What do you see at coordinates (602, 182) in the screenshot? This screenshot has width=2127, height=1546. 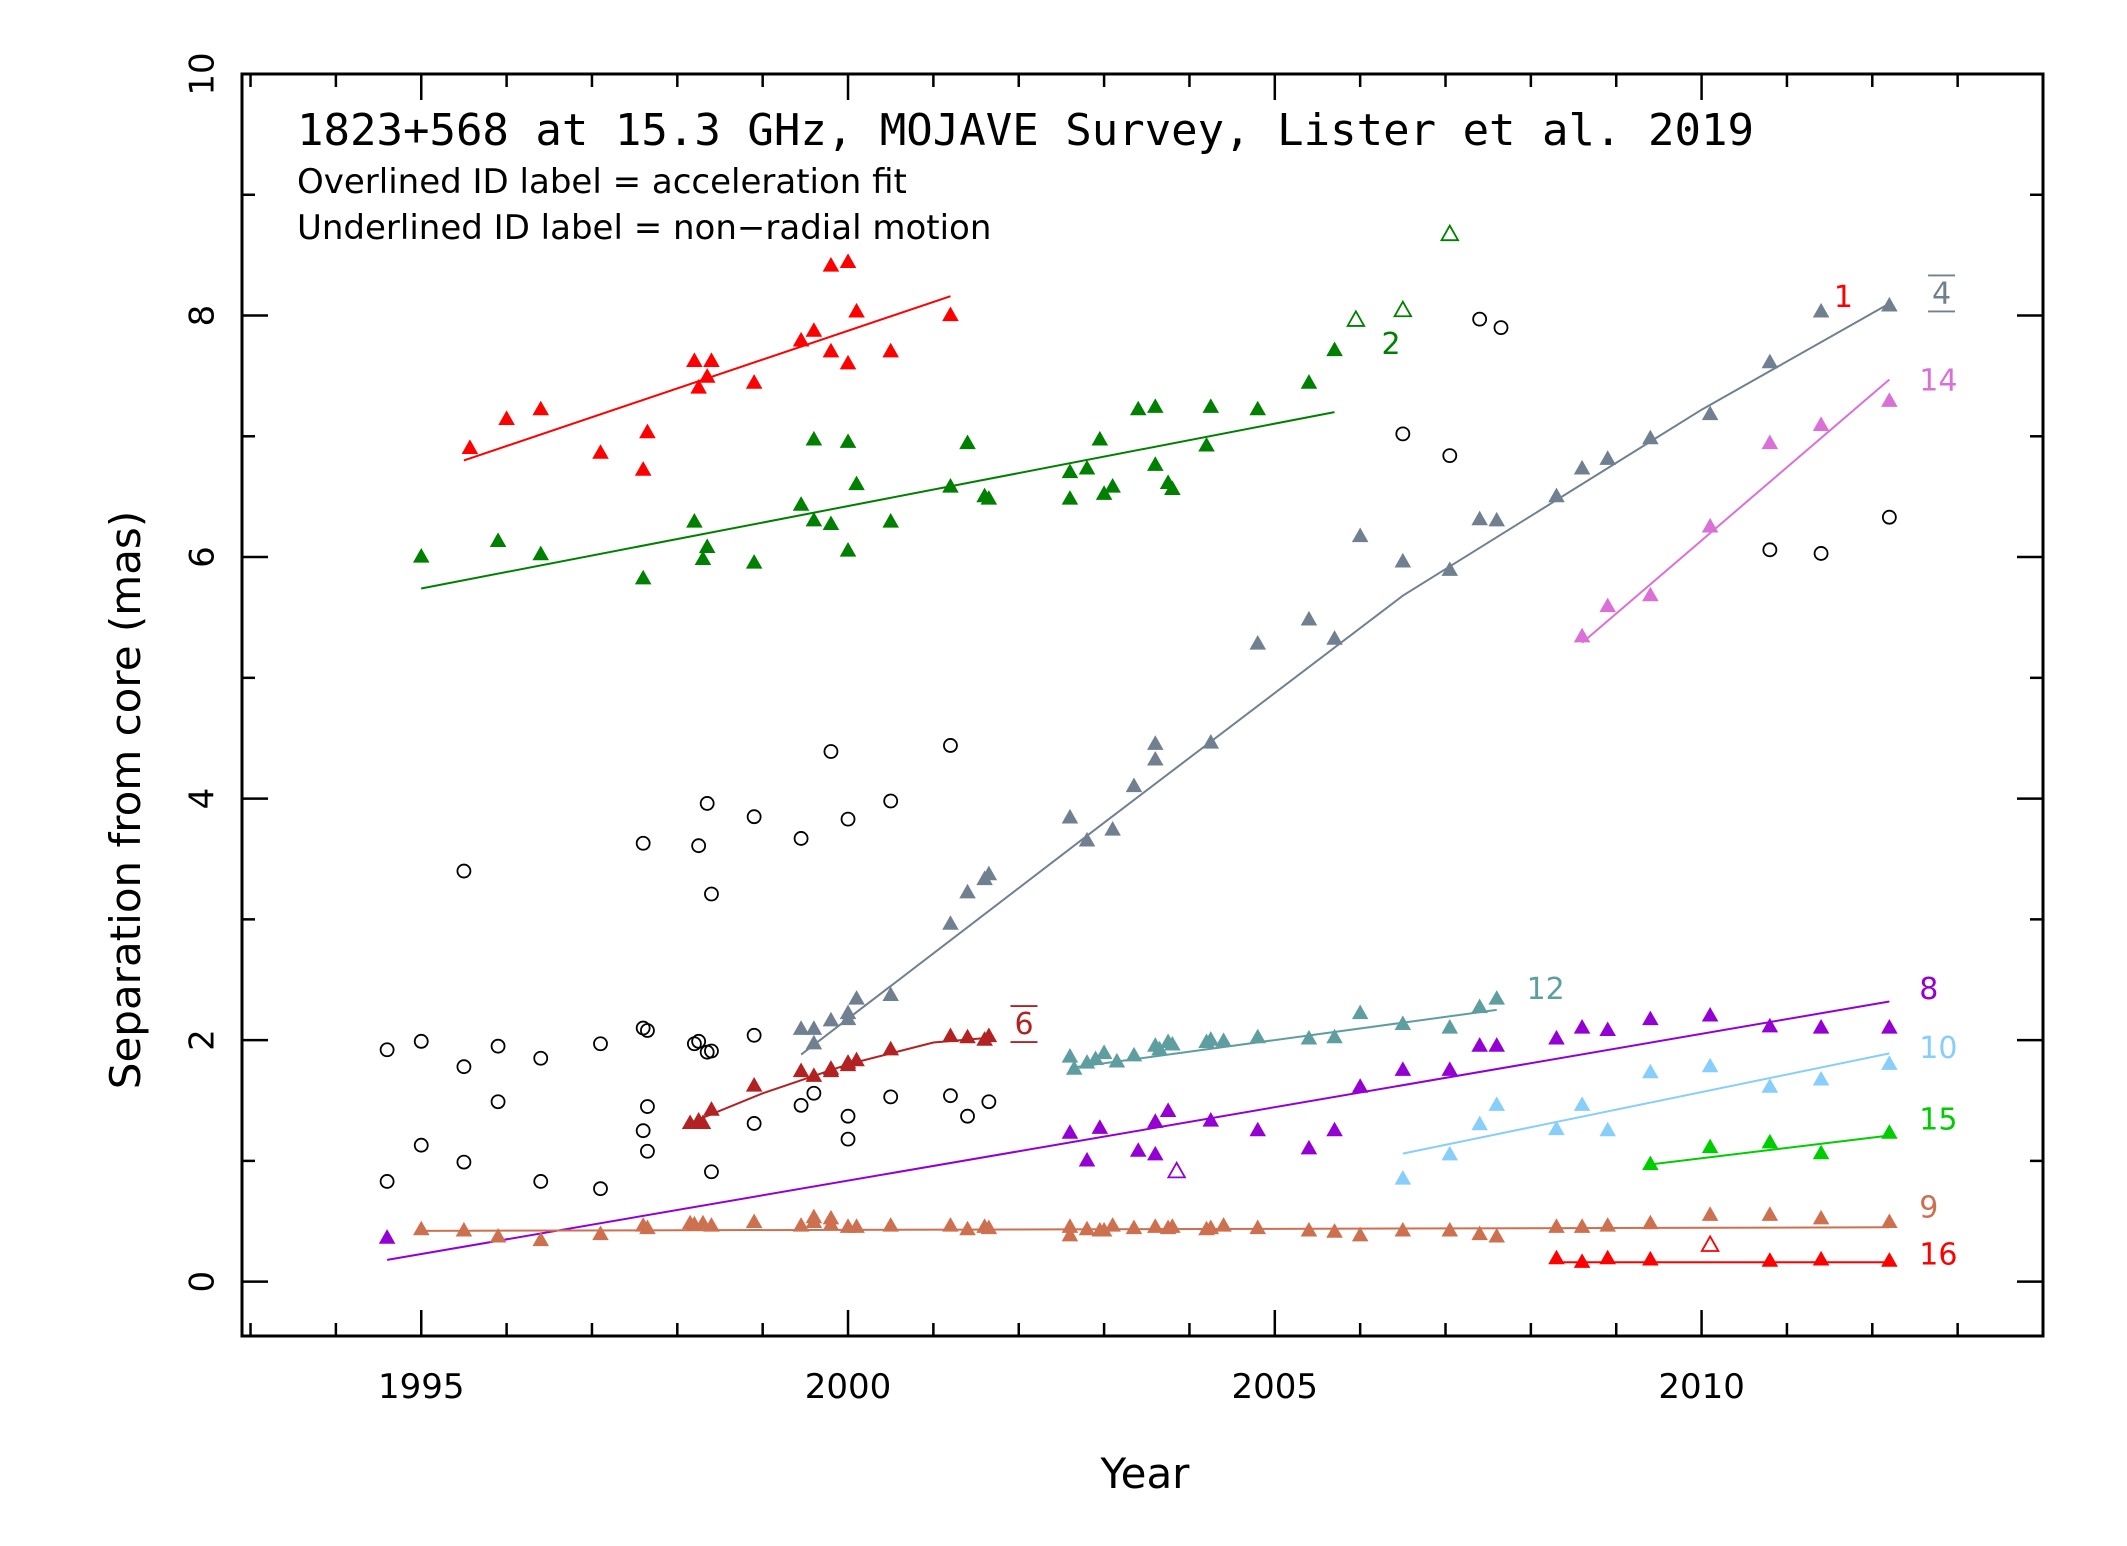 I see `legend-note-acceleration: Overlined ID label = acceleration fit` at bounding box center [602, 182].